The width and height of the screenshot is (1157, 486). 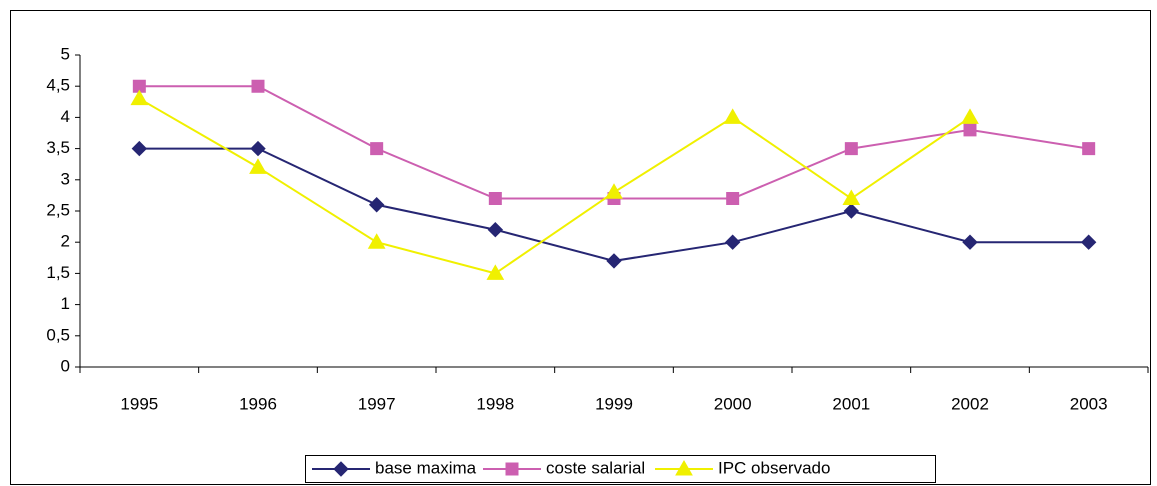 I want to click on y-tick-label: 2,5, so click(x=58, y=209).